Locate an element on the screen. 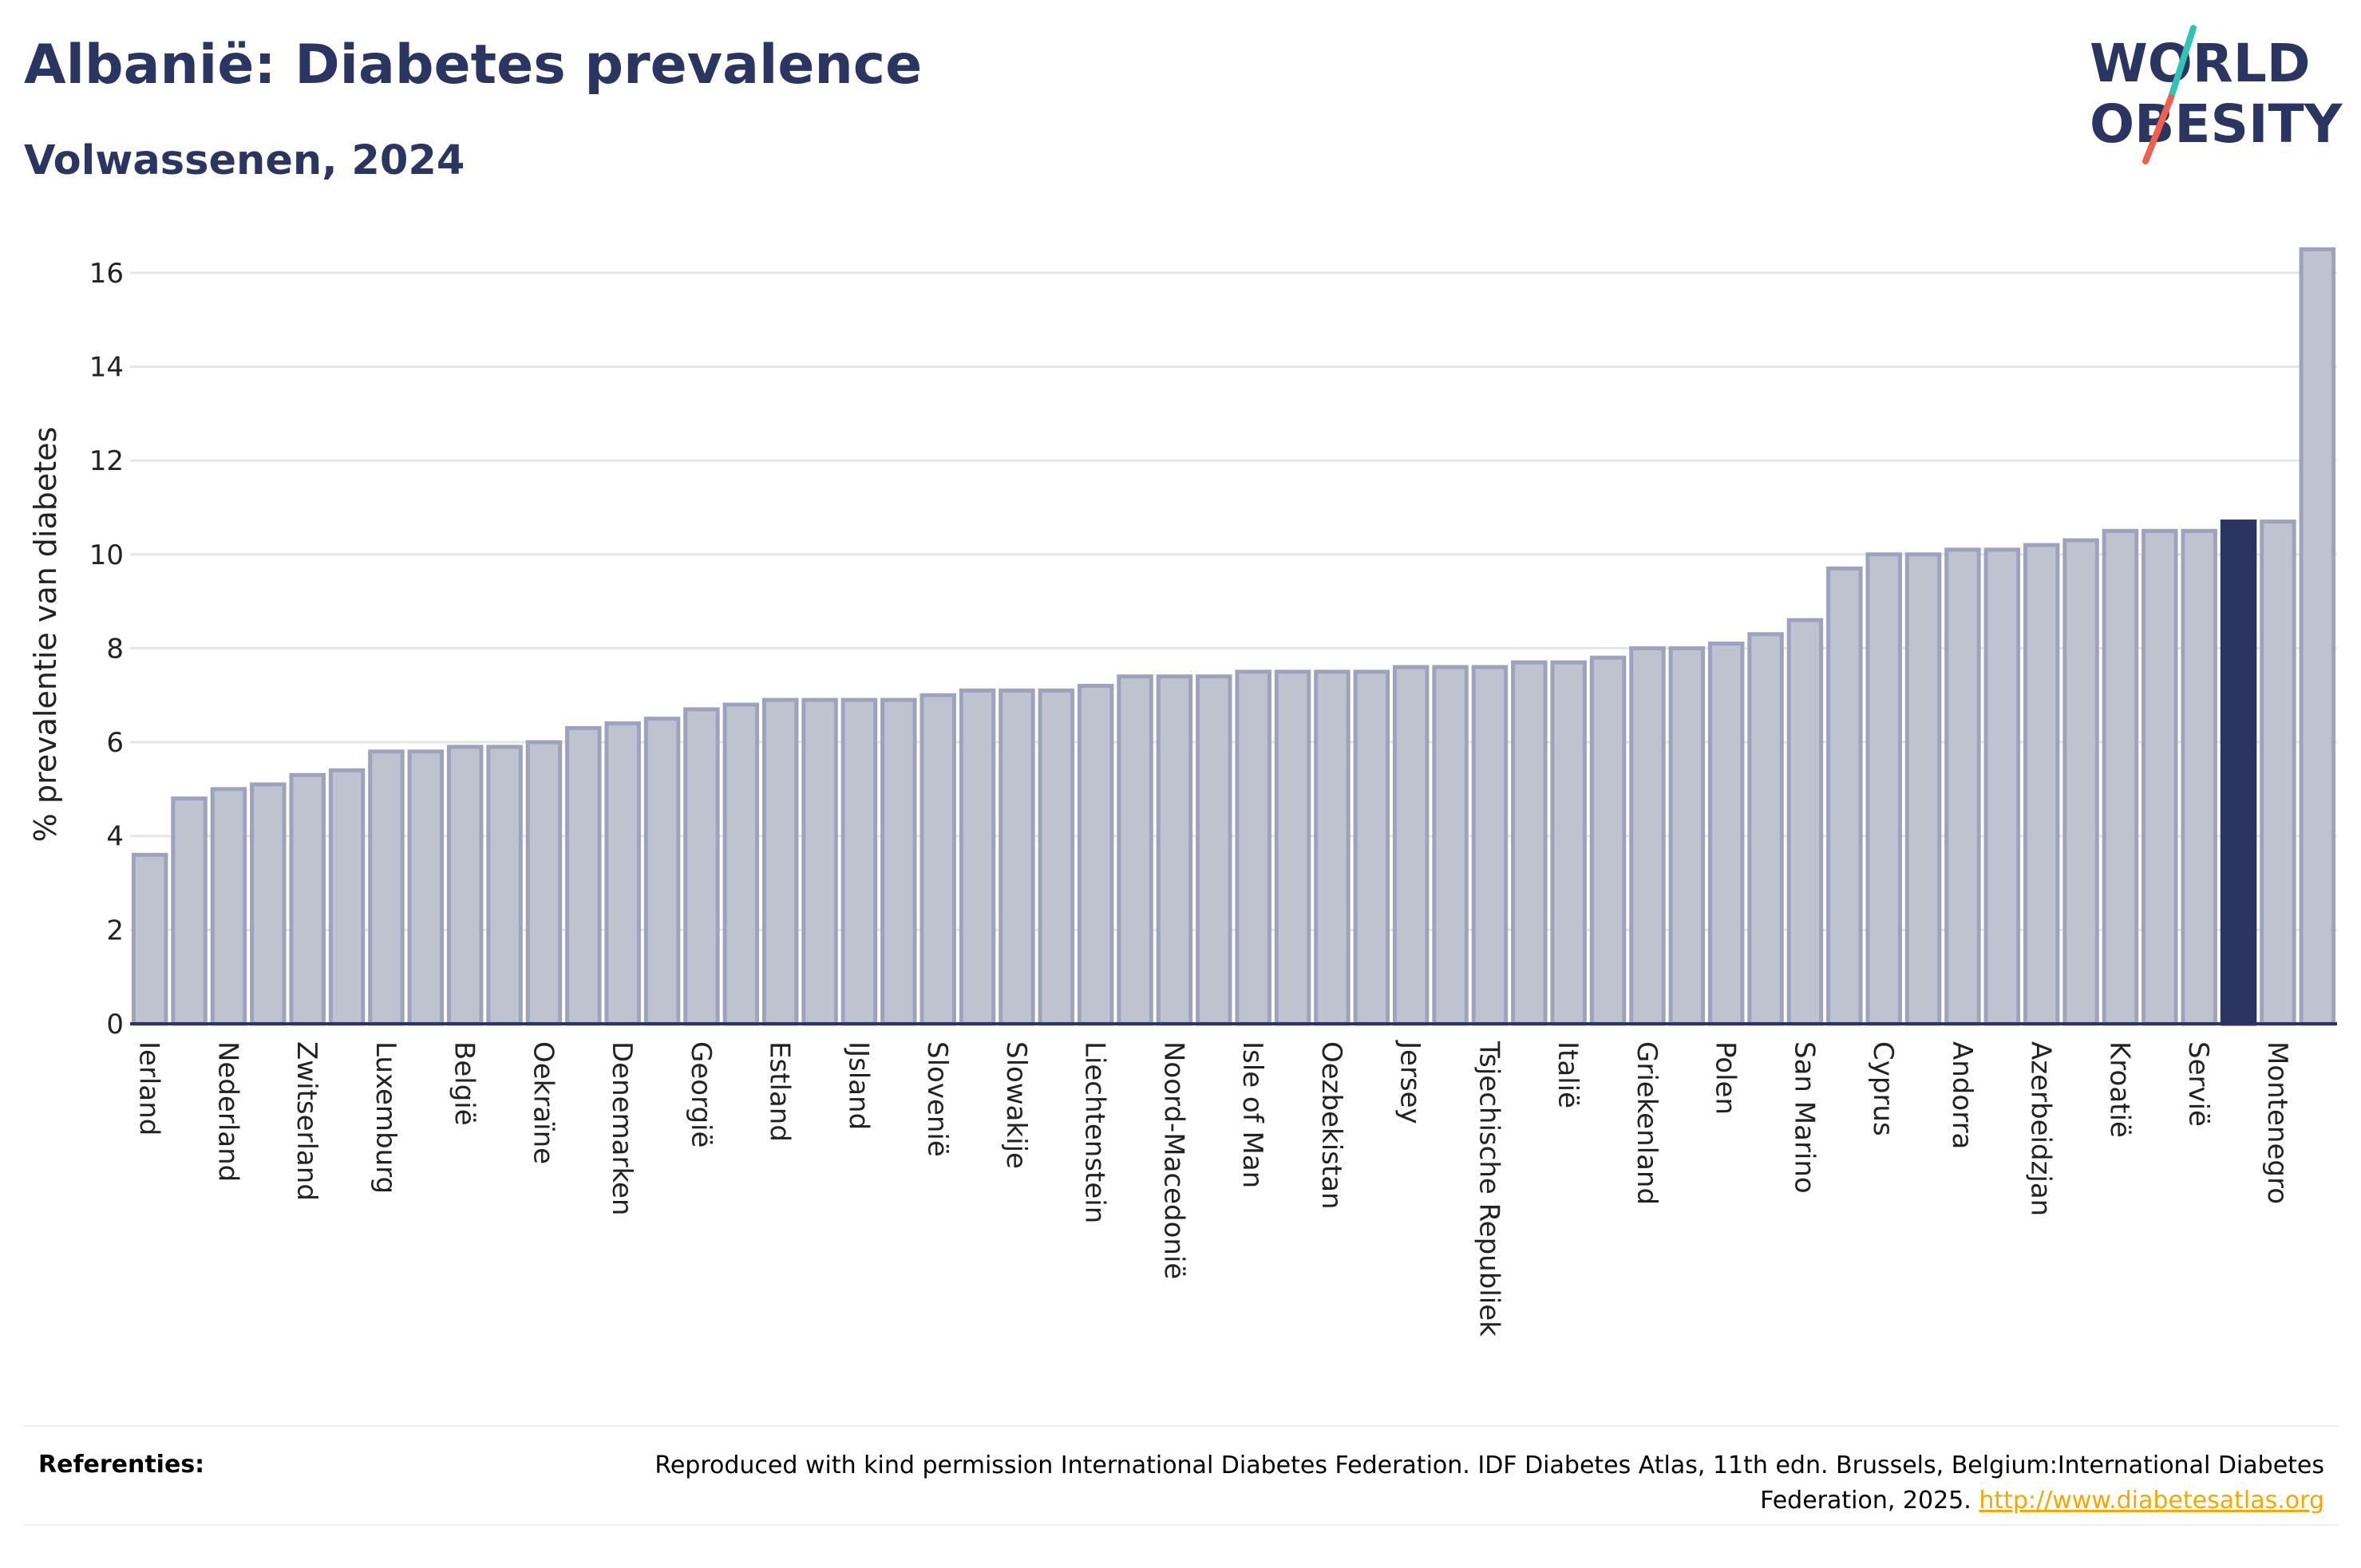 The width and height of the screenshot is (2361, 1568). x-tick-label: Azerbeidzjan is located at coordinates (2041, 1128).